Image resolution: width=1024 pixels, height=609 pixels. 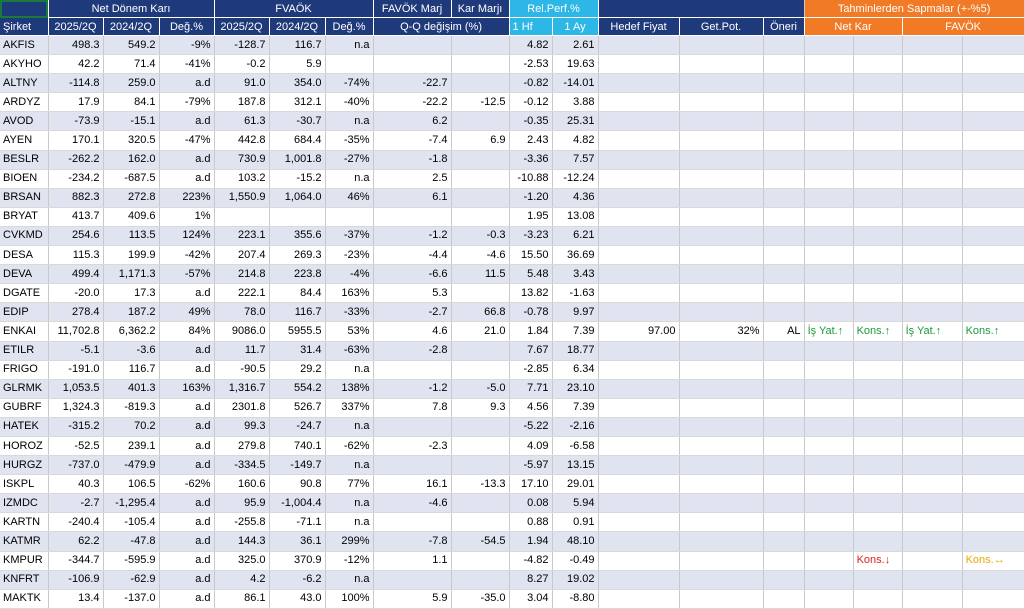 What do you see at coordinates (242, 561) in the screenshot?
I see `cell-favok-2025: 325.0` at bounding box center [242, 561].